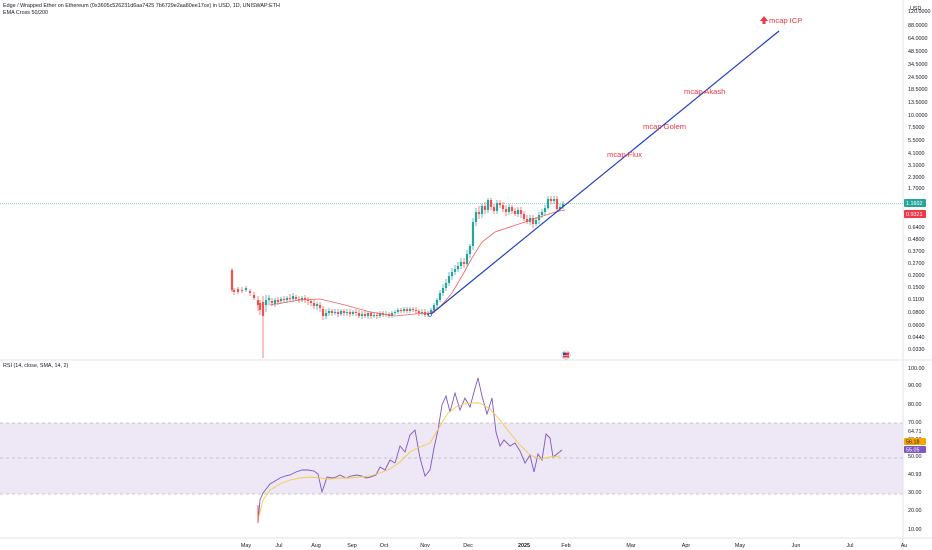 This screenshot has height=550, width=932. I want to click on rsi-tick-label: 70.00, so click(915, 423).